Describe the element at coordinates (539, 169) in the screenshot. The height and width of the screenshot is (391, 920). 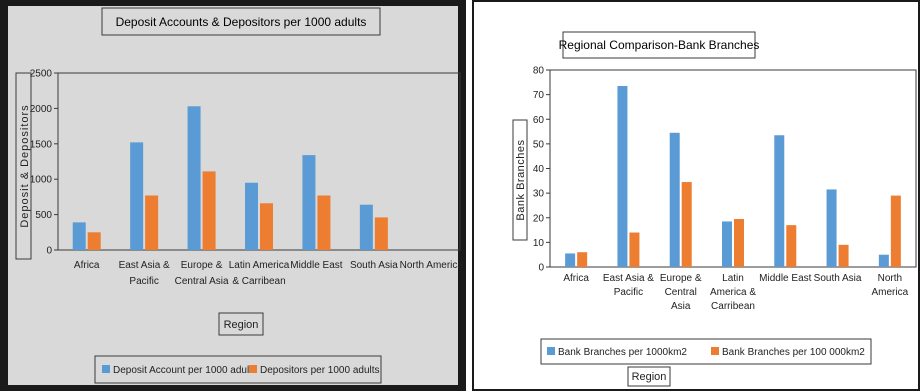
I see `right-y-tick-label: 40` at that location.